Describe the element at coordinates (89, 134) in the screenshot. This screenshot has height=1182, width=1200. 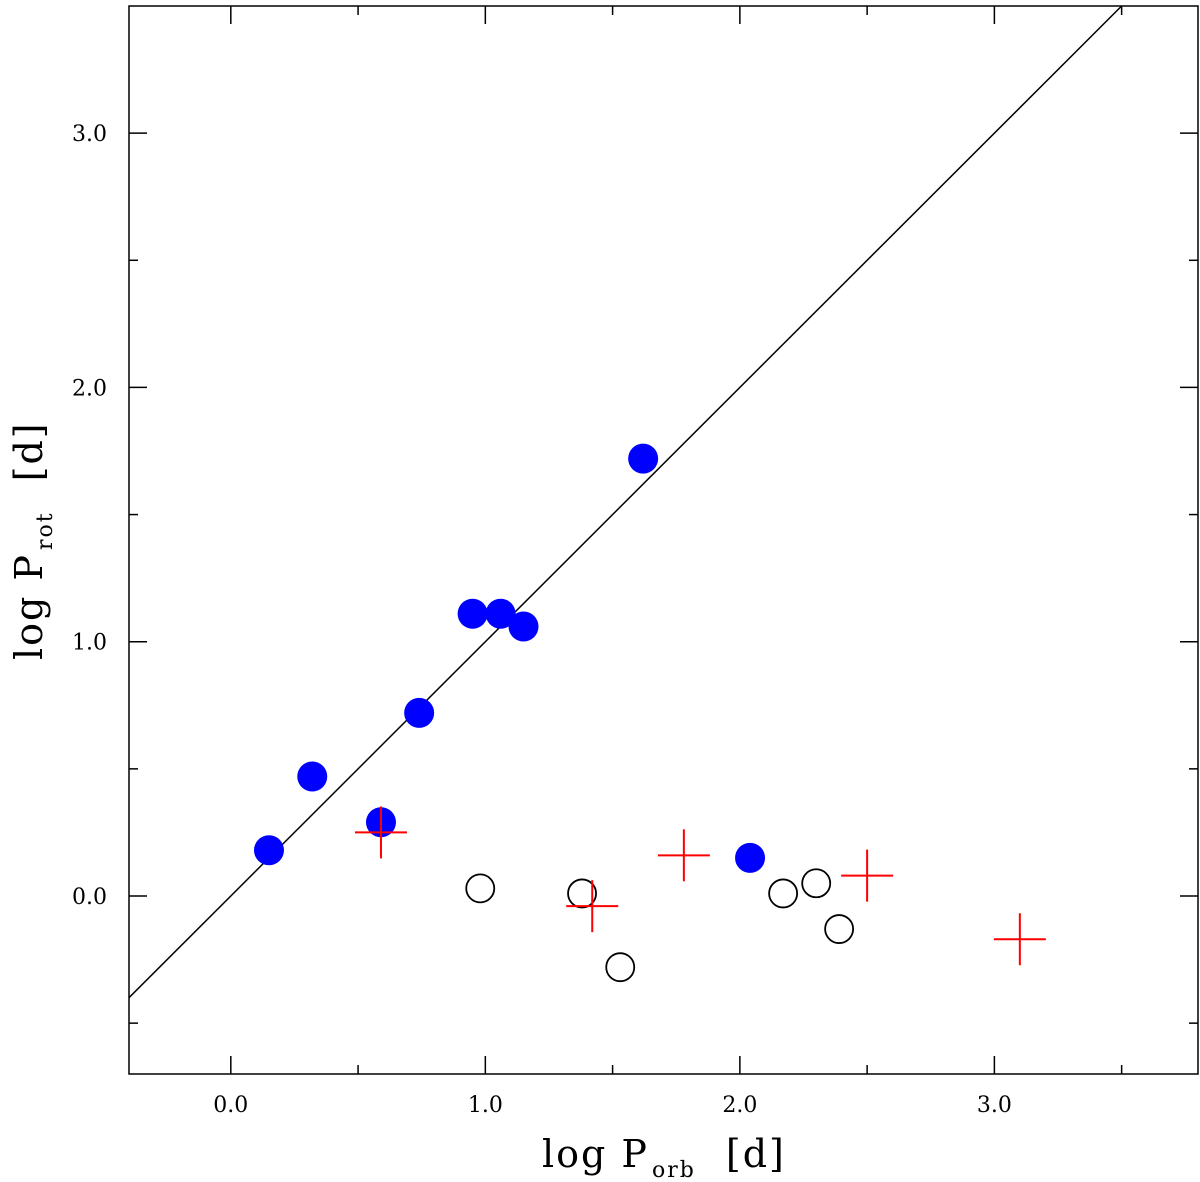
I see `y-tick-label: 3.0` at that location.